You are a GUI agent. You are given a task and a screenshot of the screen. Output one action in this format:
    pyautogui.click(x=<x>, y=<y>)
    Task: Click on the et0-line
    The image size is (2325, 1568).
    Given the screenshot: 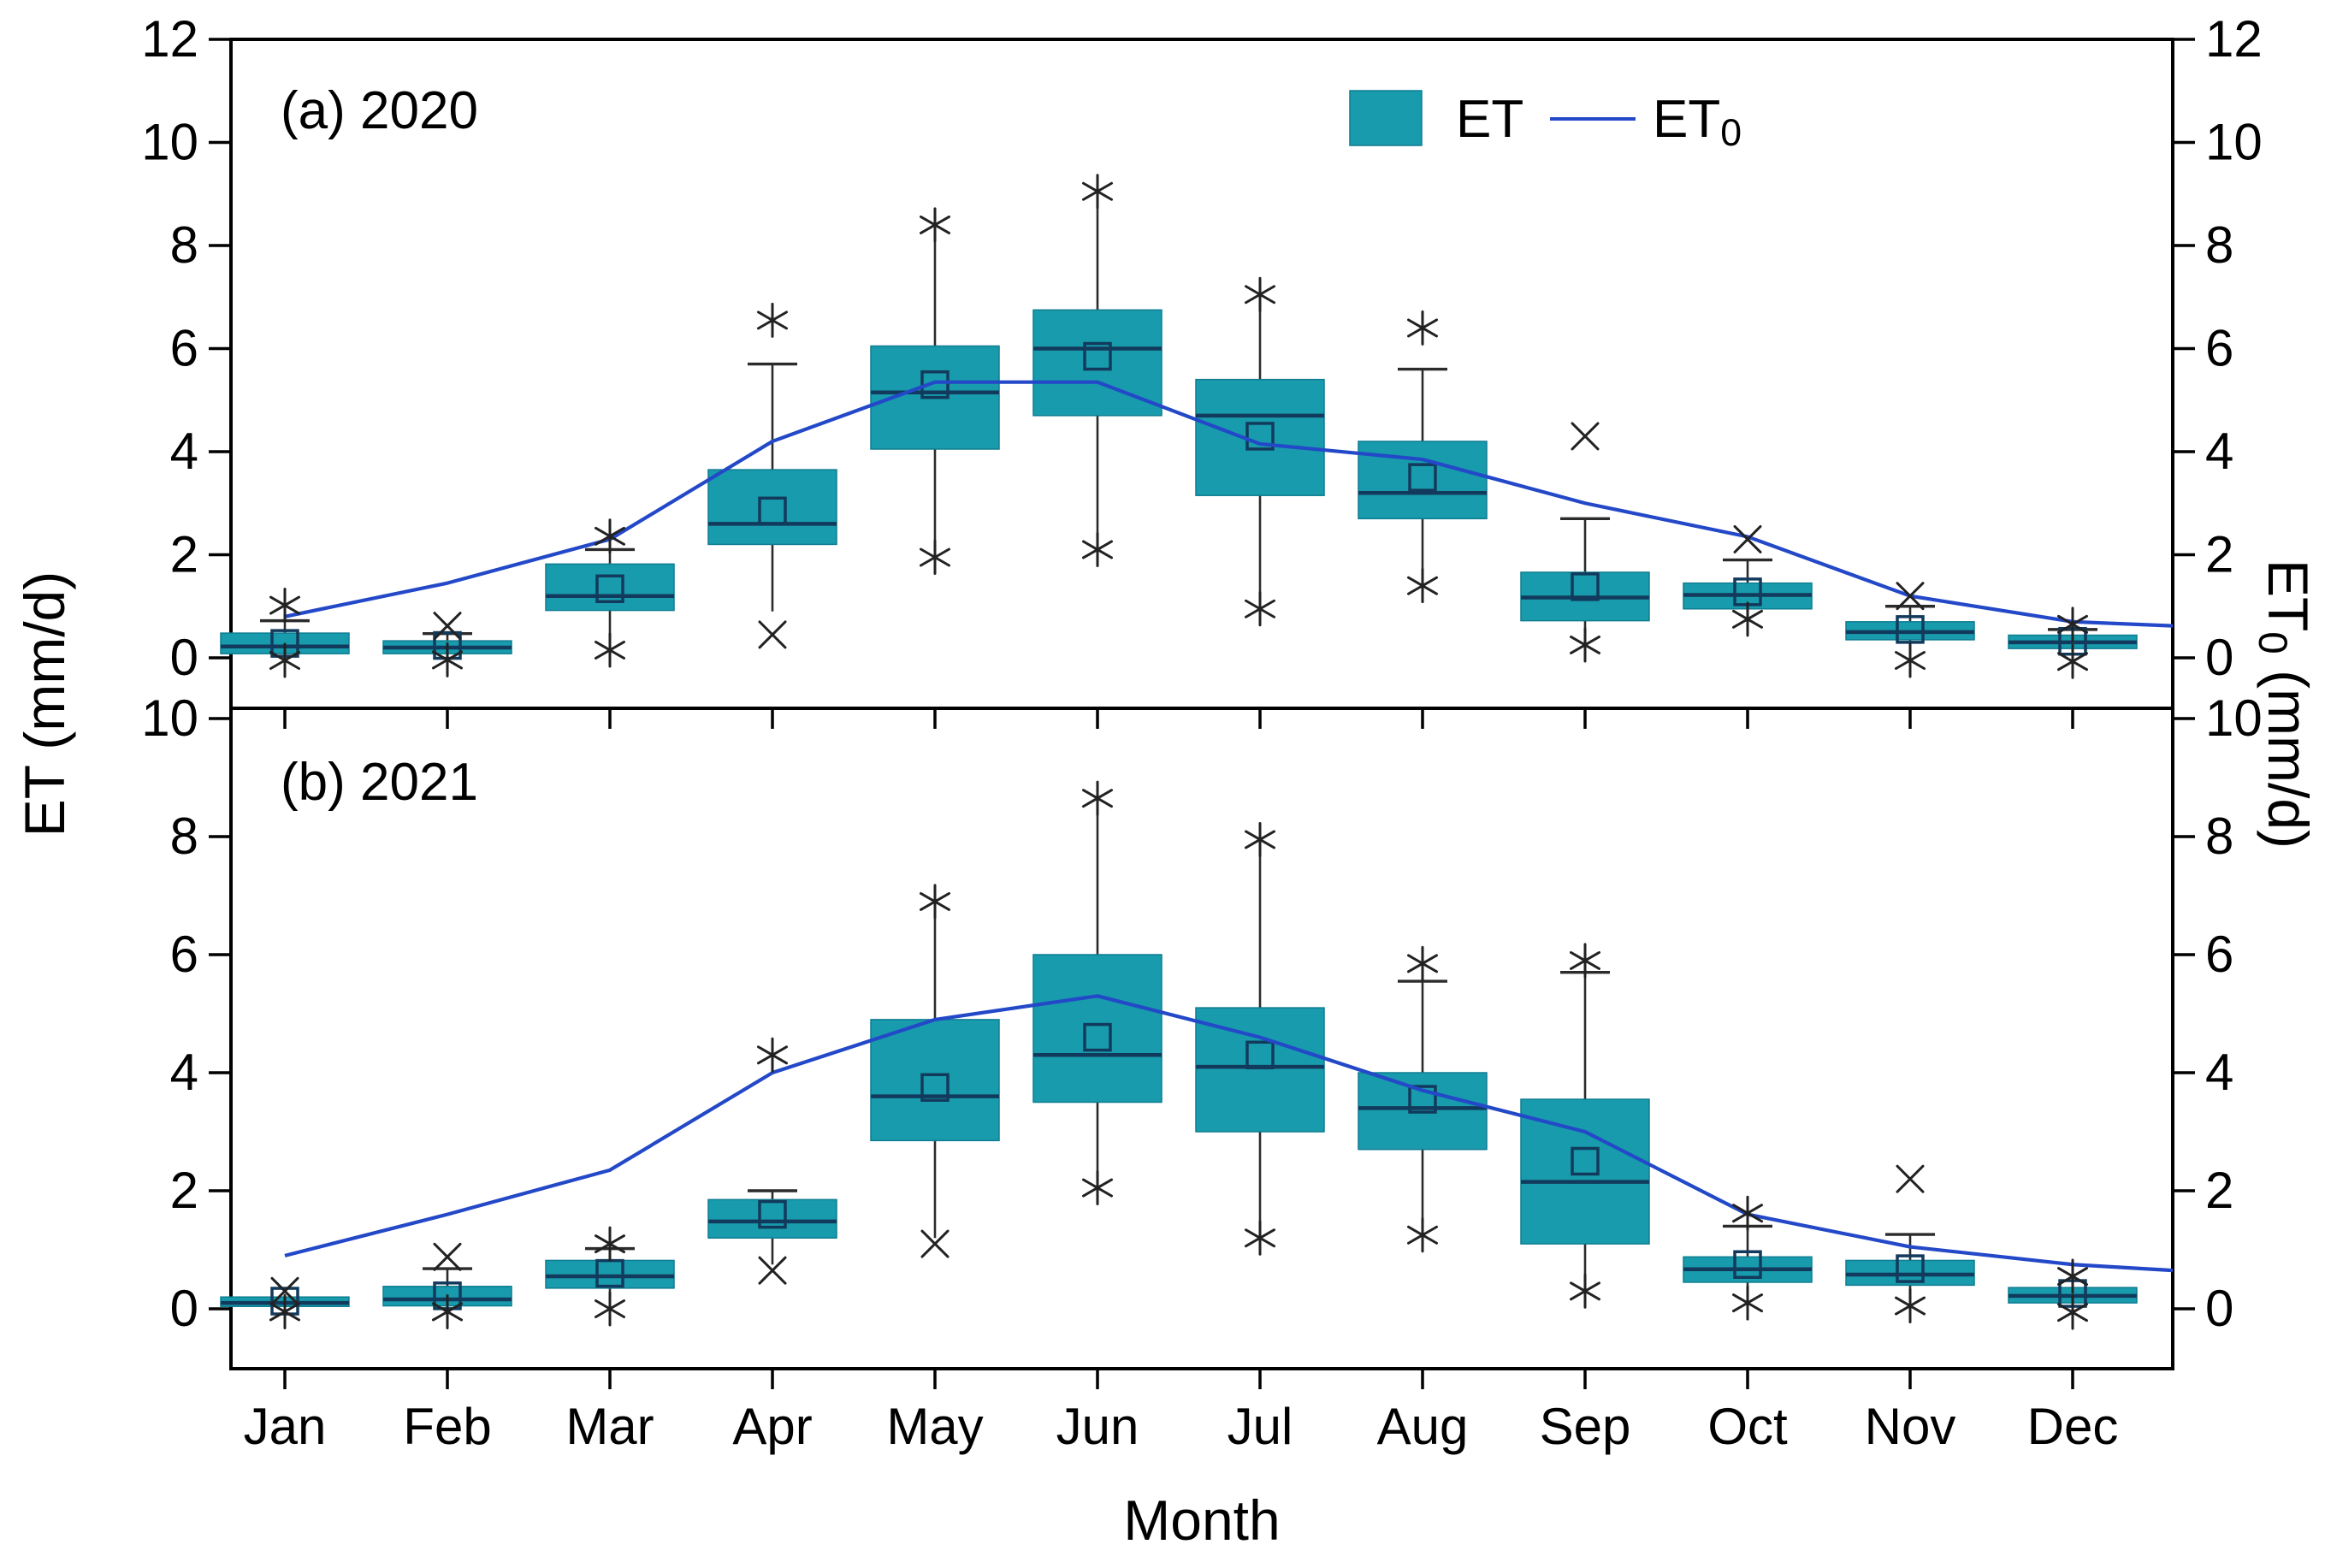 What is the action you would take?
    pyautogui.click(x=1229, y=1133)
    